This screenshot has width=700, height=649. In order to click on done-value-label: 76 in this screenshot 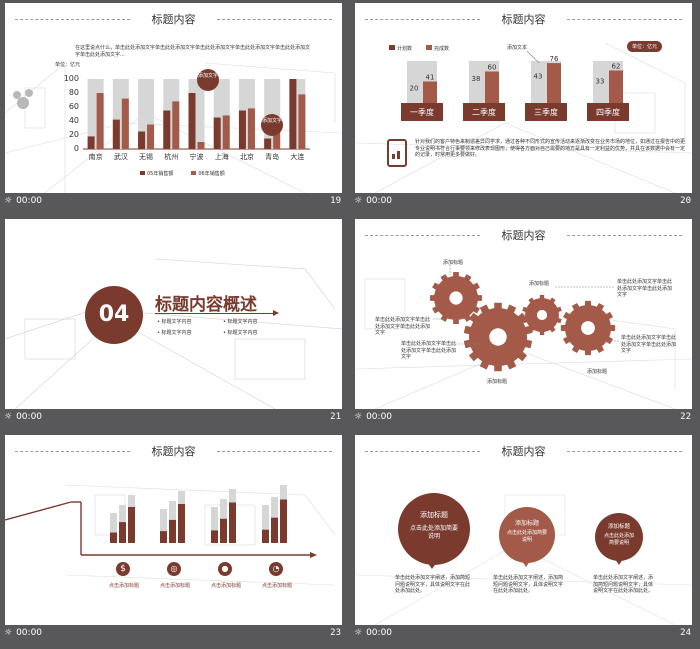, I will do `click(554, 59)`.